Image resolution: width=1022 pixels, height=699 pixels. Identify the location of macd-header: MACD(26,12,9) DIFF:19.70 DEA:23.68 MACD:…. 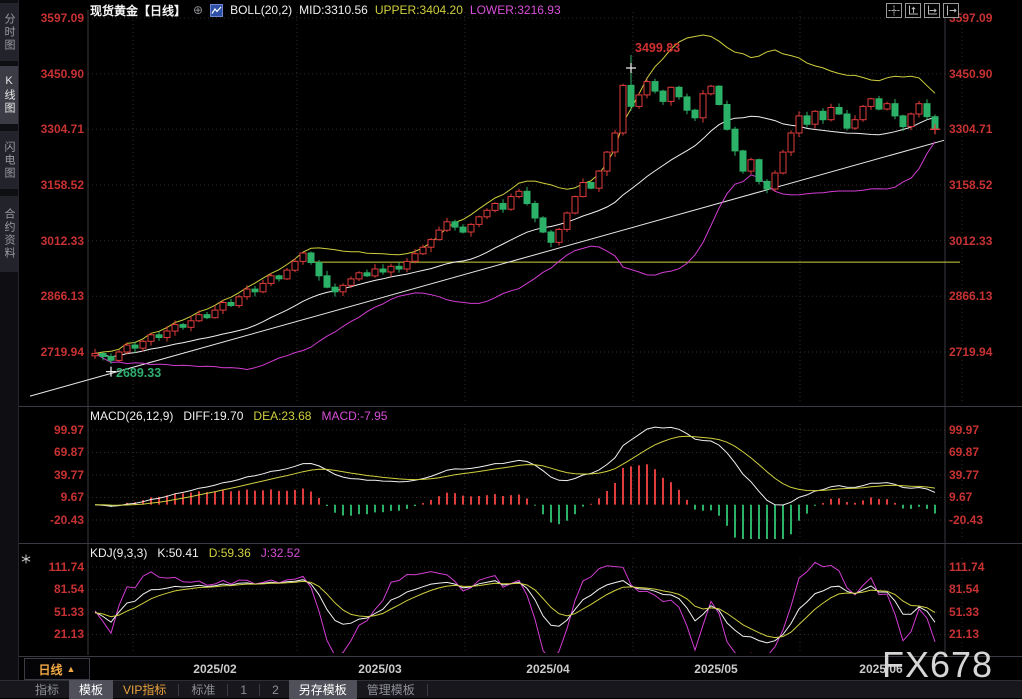
(238, 416).